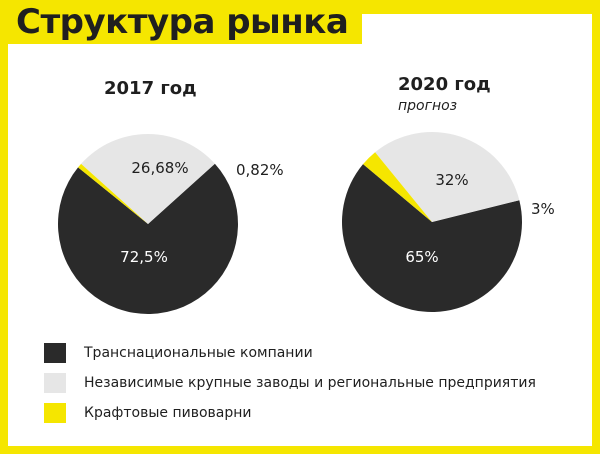 Image resolution: width=600 pixels, height=454 pixels. Describe the element at coordinates (198, 353) in the screenshot. I see `legend-label: Транснациональные компании` at that location.